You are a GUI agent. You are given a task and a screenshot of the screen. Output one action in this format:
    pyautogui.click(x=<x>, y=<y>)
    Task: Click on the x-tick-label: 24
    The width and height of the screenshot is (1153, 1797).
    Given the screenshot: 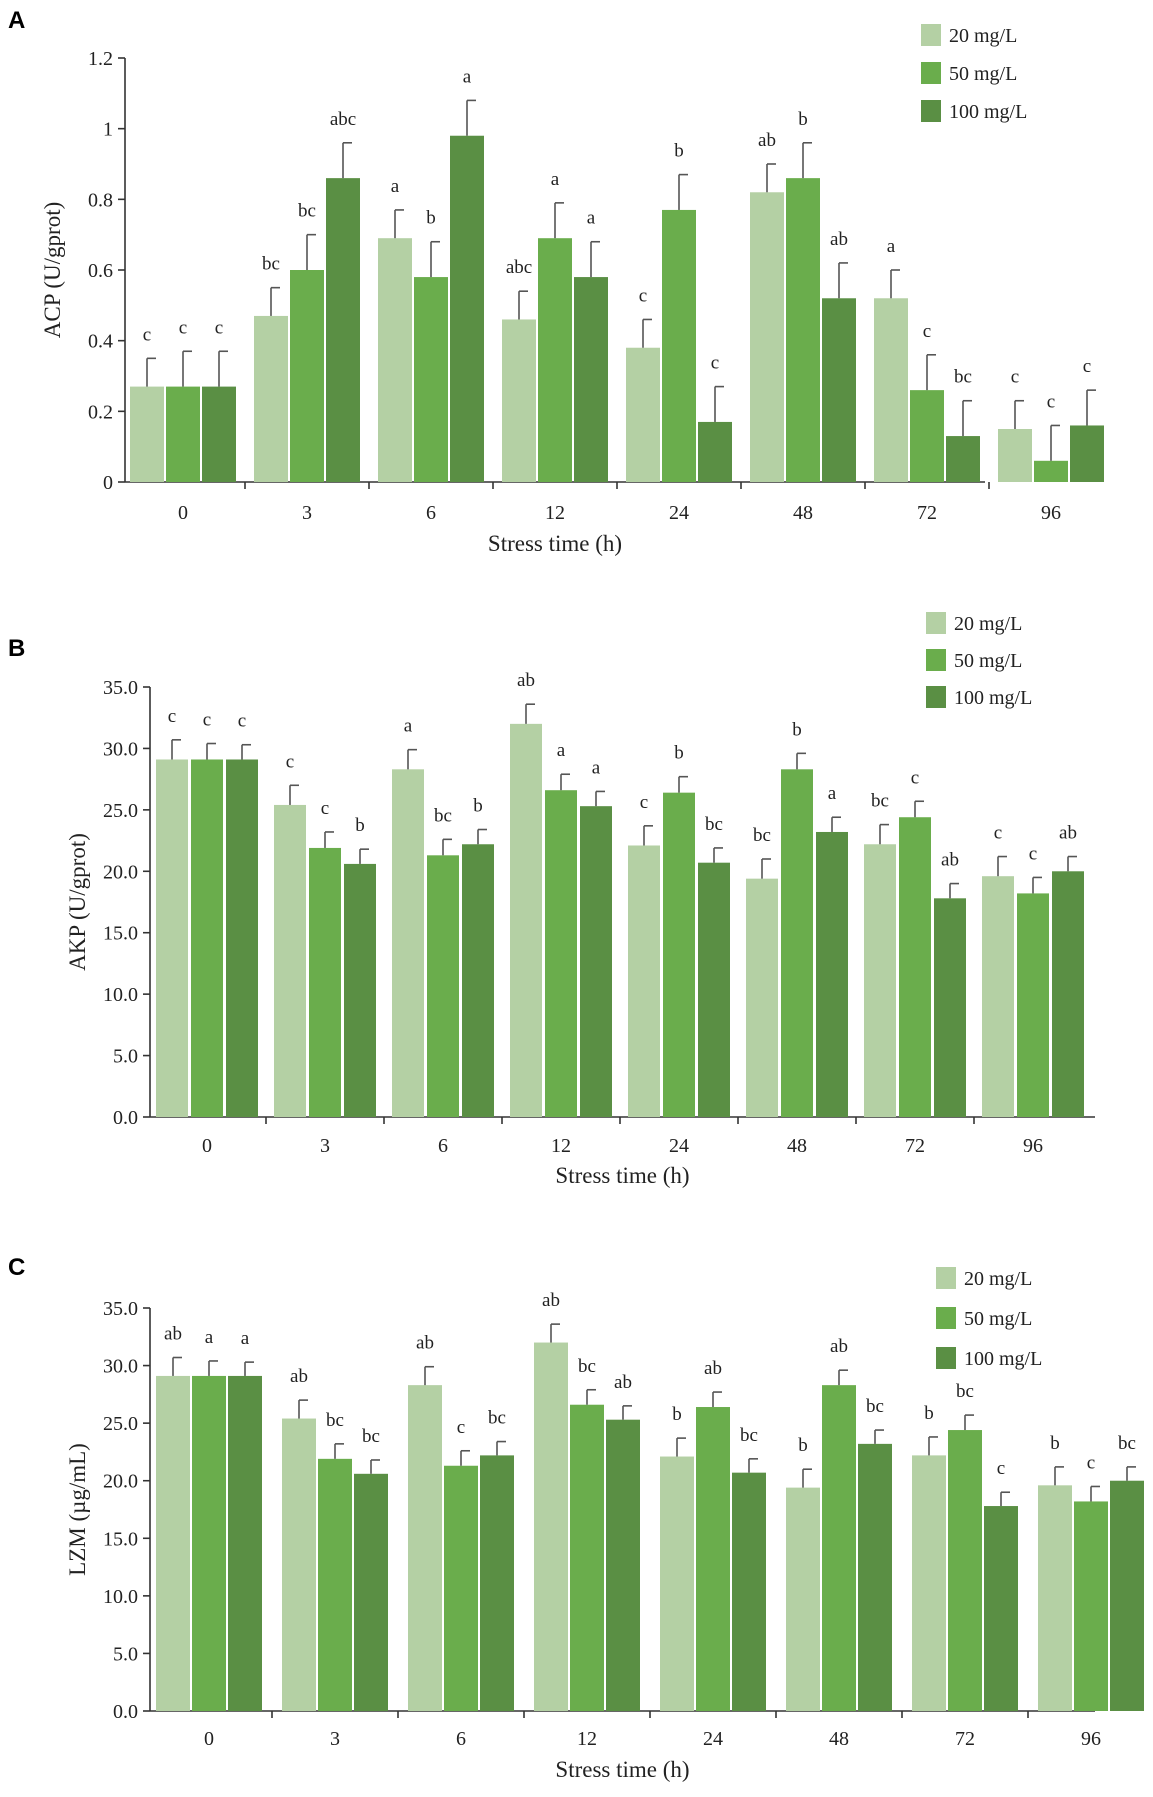 What is the action you would take?
    pyautogui.click(x=679, y=513)
    